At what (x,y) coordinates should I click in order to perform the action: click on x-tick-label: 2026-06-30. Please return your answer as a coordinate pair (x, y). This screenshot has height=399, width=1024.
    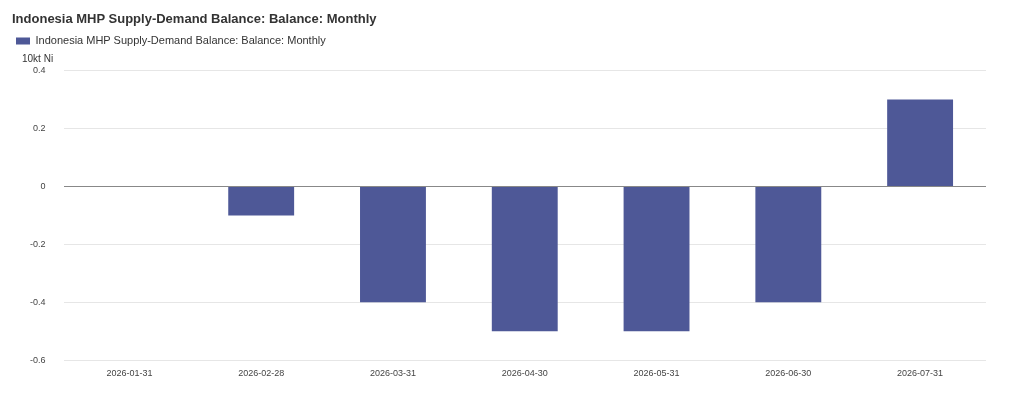
    Looking at the image, I should click on (788, 373).